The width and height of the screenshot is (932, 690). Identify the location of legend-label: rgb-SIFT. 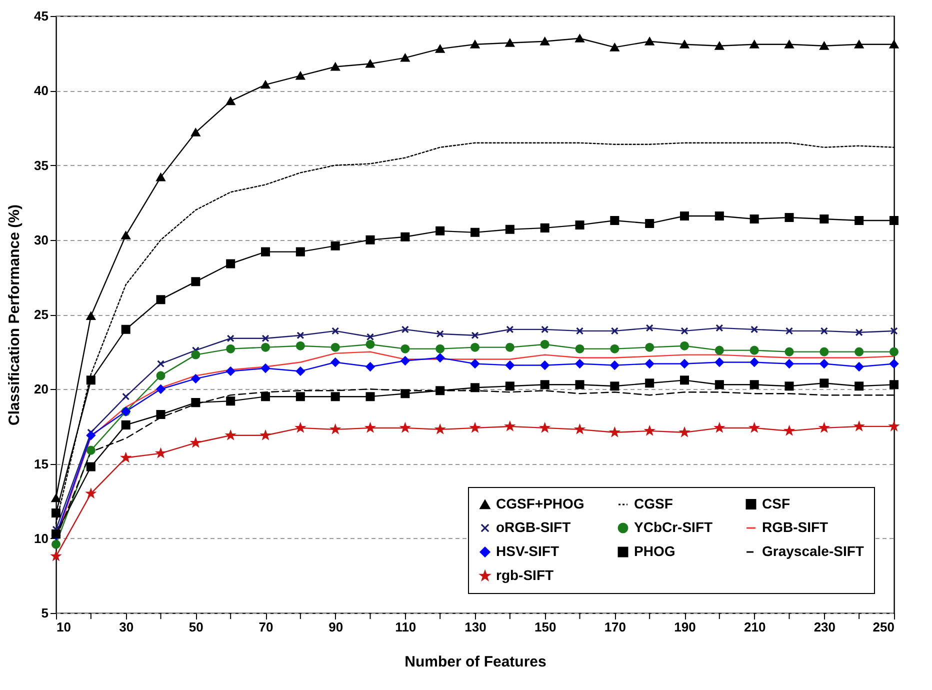
(525, 575).